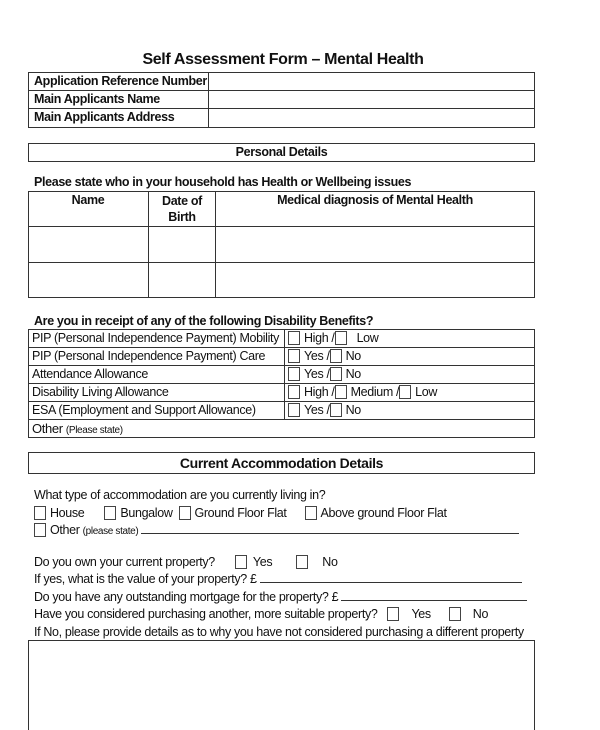 The height and width of the screenshot is (730, 600). I want to click on accommodation-header, so click(281, 463).